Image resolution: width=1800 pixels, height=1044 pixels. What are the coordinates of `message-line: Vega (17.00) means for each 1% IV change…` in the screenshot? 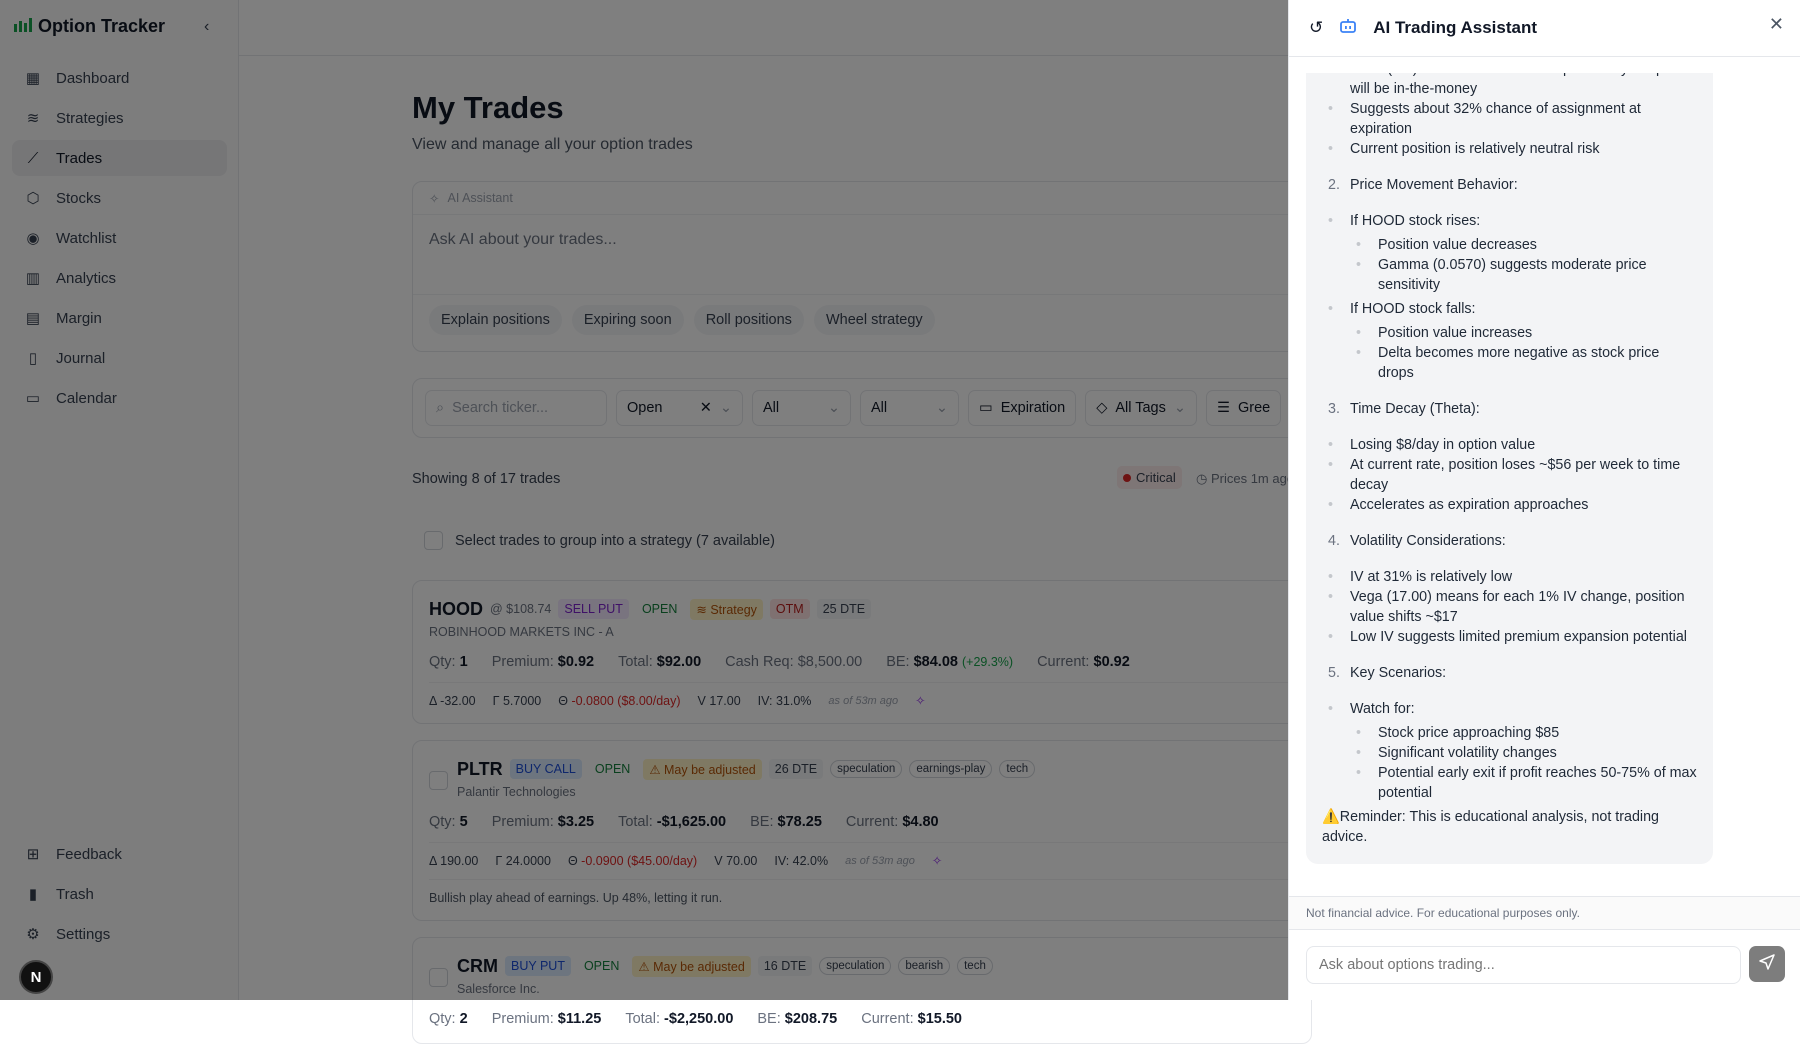 It's located at (1509, 607).